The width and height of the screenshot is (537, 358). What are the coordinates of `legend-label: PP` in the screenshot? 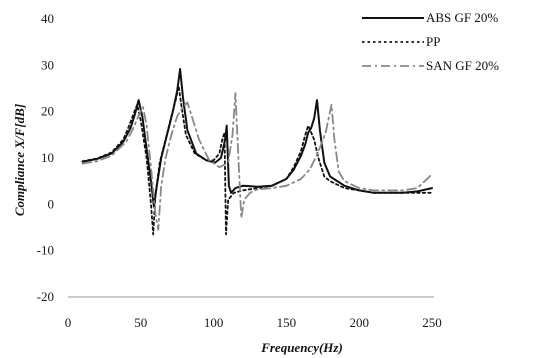 It's located at (433, 41).